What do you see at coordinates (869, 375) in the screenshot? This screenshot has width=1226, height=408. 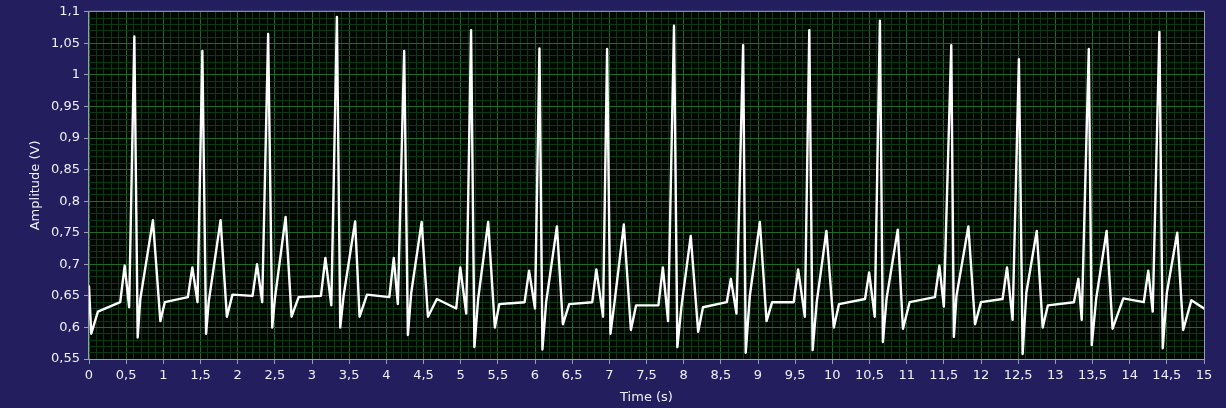 I see `x-tick-label: 10,5` at bounding box center [869, 375].